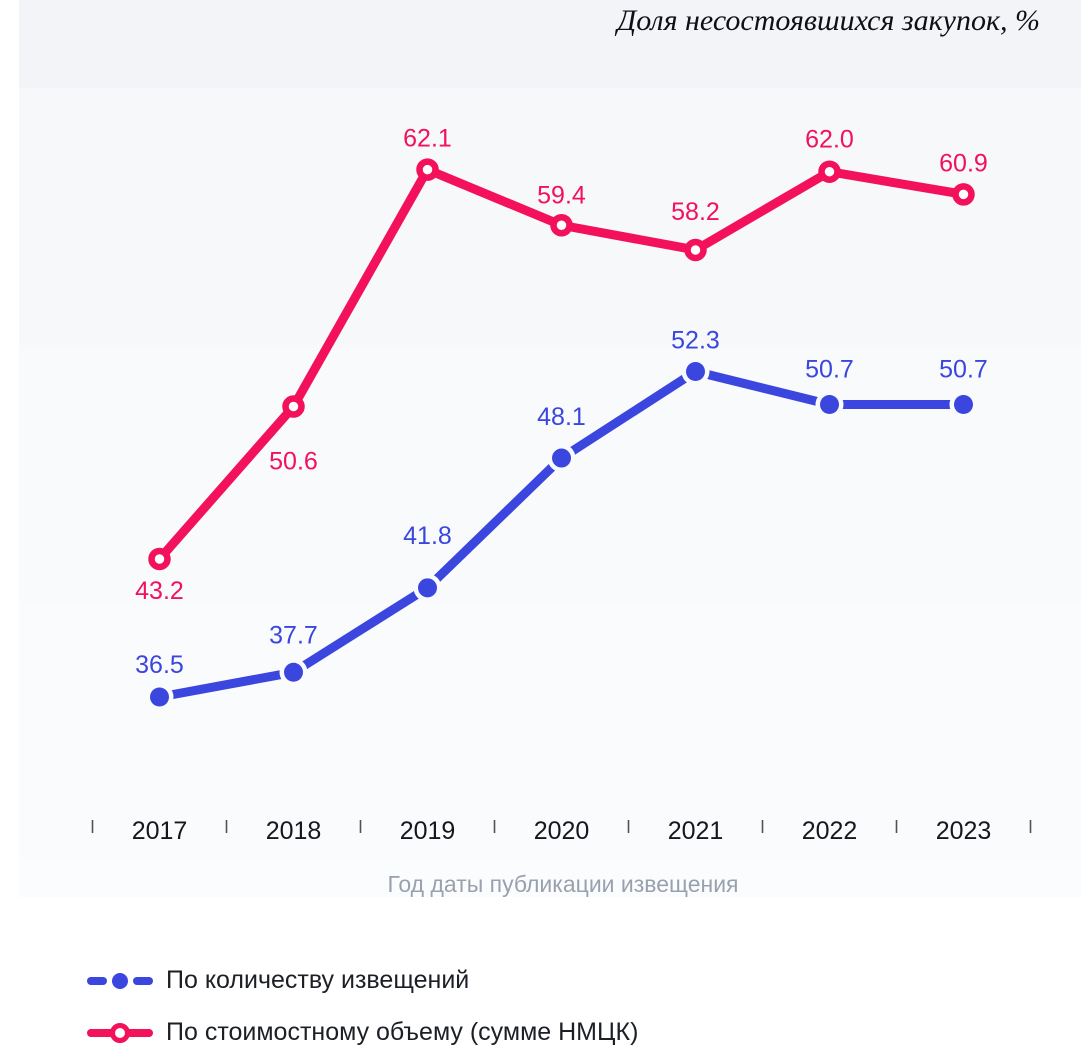 This screenshot has width=1081, height=1061. I want to click on value-label: 50.6, so click(293, 462).